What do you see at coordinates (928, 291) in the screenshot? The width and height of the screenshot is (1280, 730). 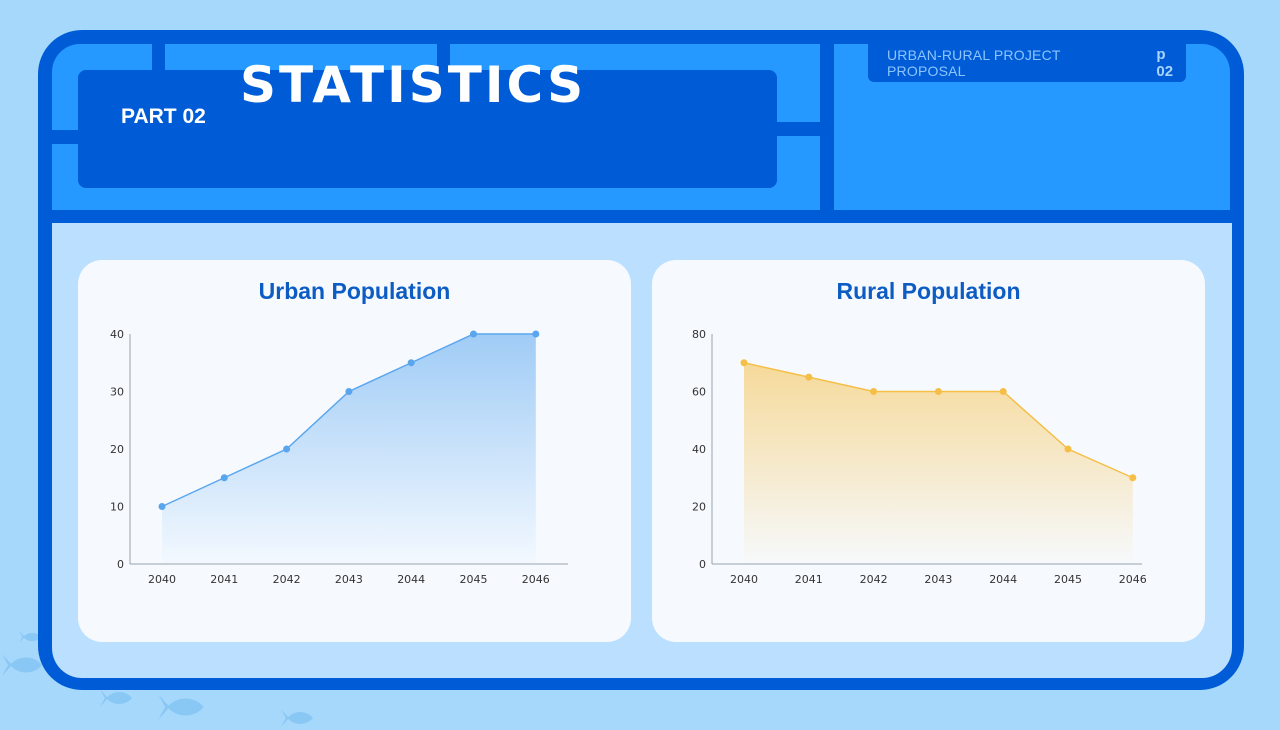 I see `chart-title: Rural Population` at bounding box center [928, 291].